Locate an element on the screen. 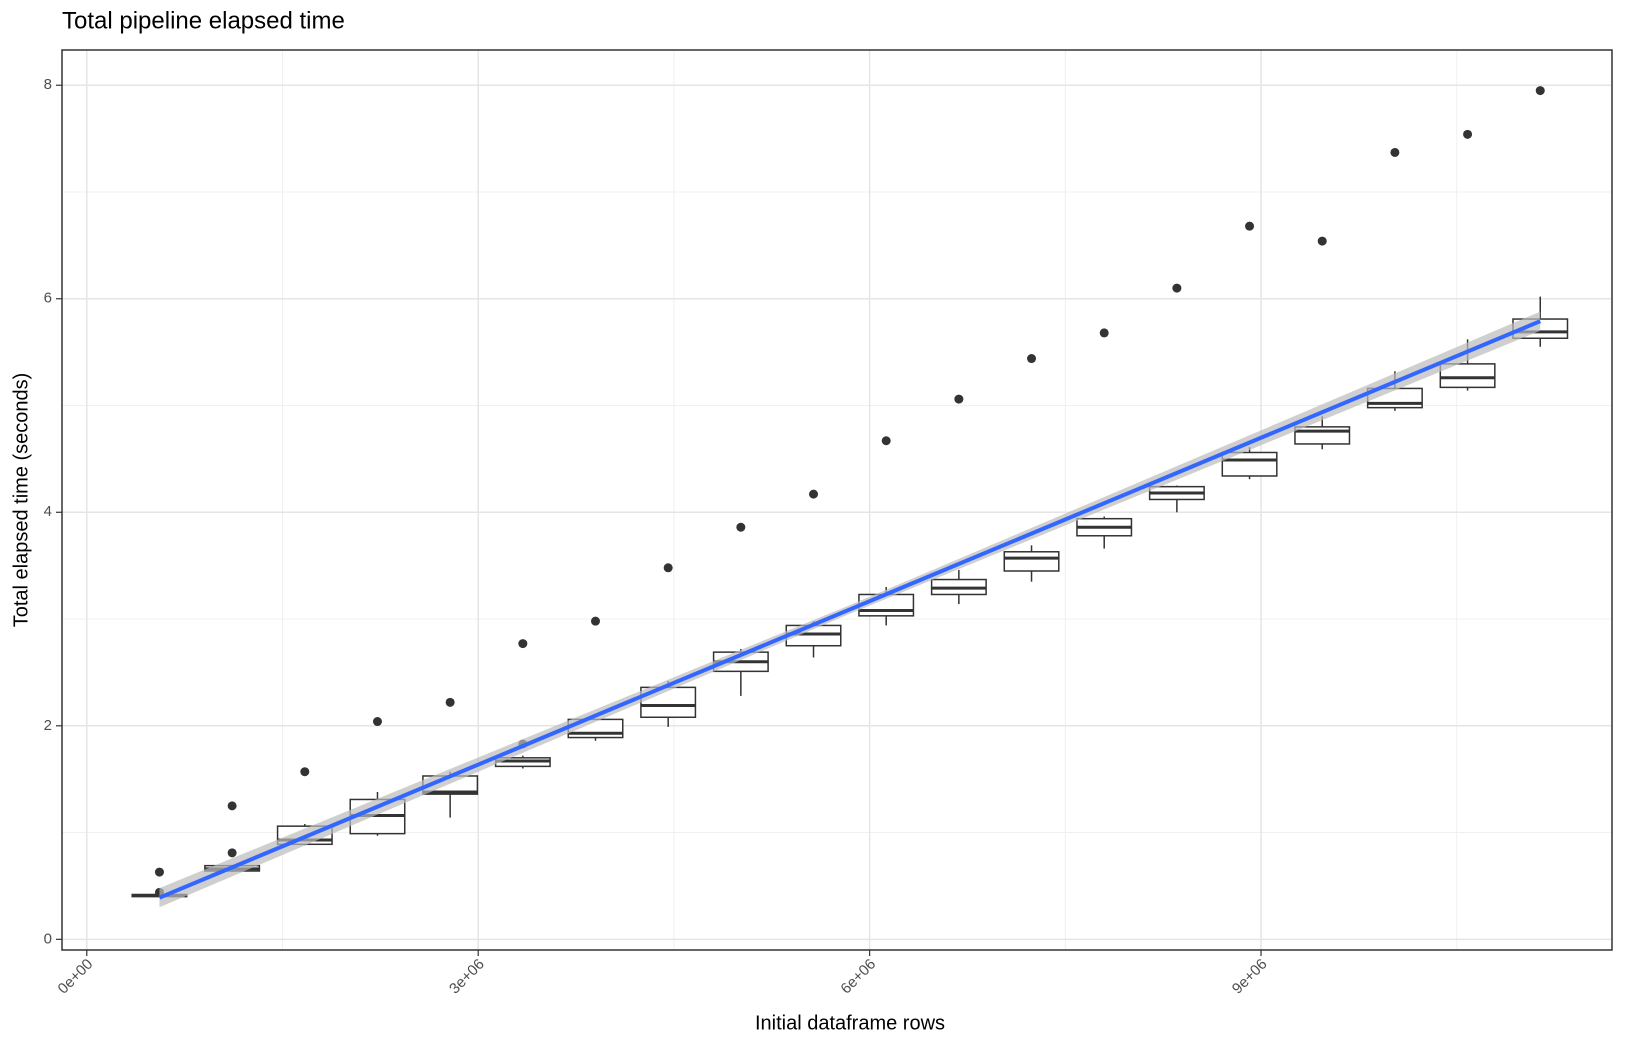 This screenshot has width=1650, height=1050. x-axis-label: Initial dataframe rows is located at coordinates (850, 1023).